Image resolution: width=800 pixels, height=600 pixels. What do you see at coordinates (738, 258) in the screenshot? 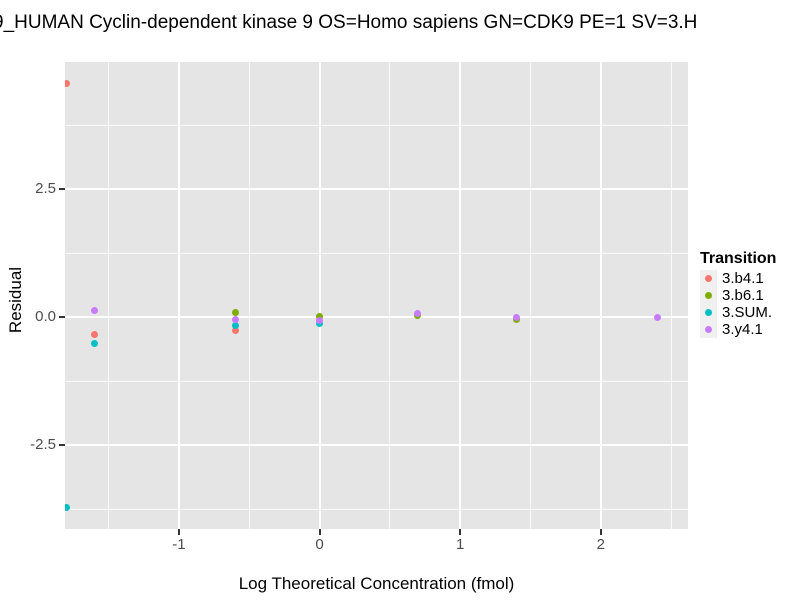
I see `legend-title: Transition` at bounding box center [738, 258].